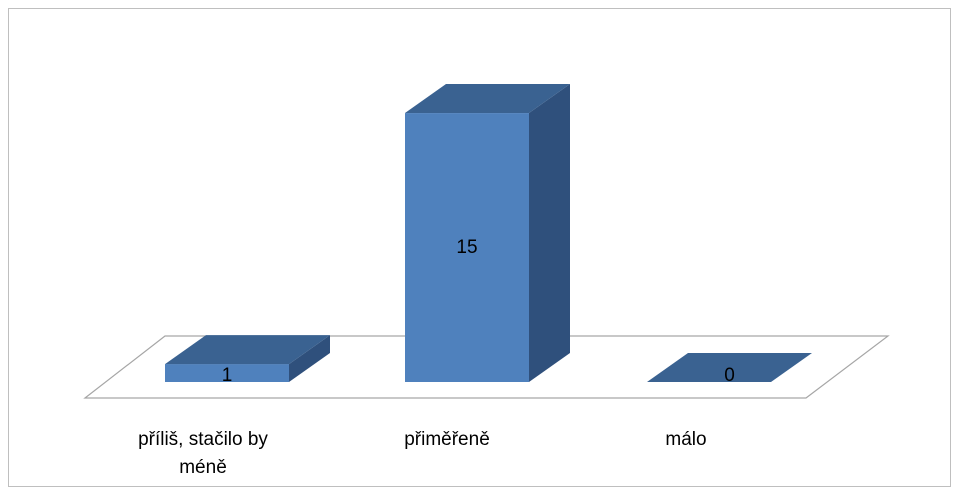 The height and width of the screenshot is (495, 959). Describe the element at coordinates (447, 439) in the screenshot. I see `category-label-2: přiměřeně` at that location.